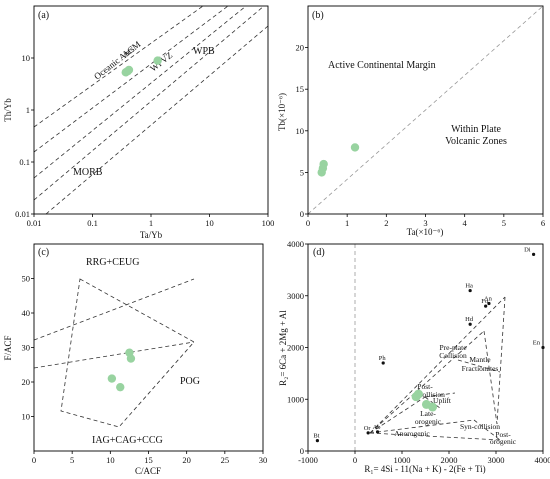 This screenshot has height=479, width=550. I want to click on panel-b-label: (b), so click(318, 15).